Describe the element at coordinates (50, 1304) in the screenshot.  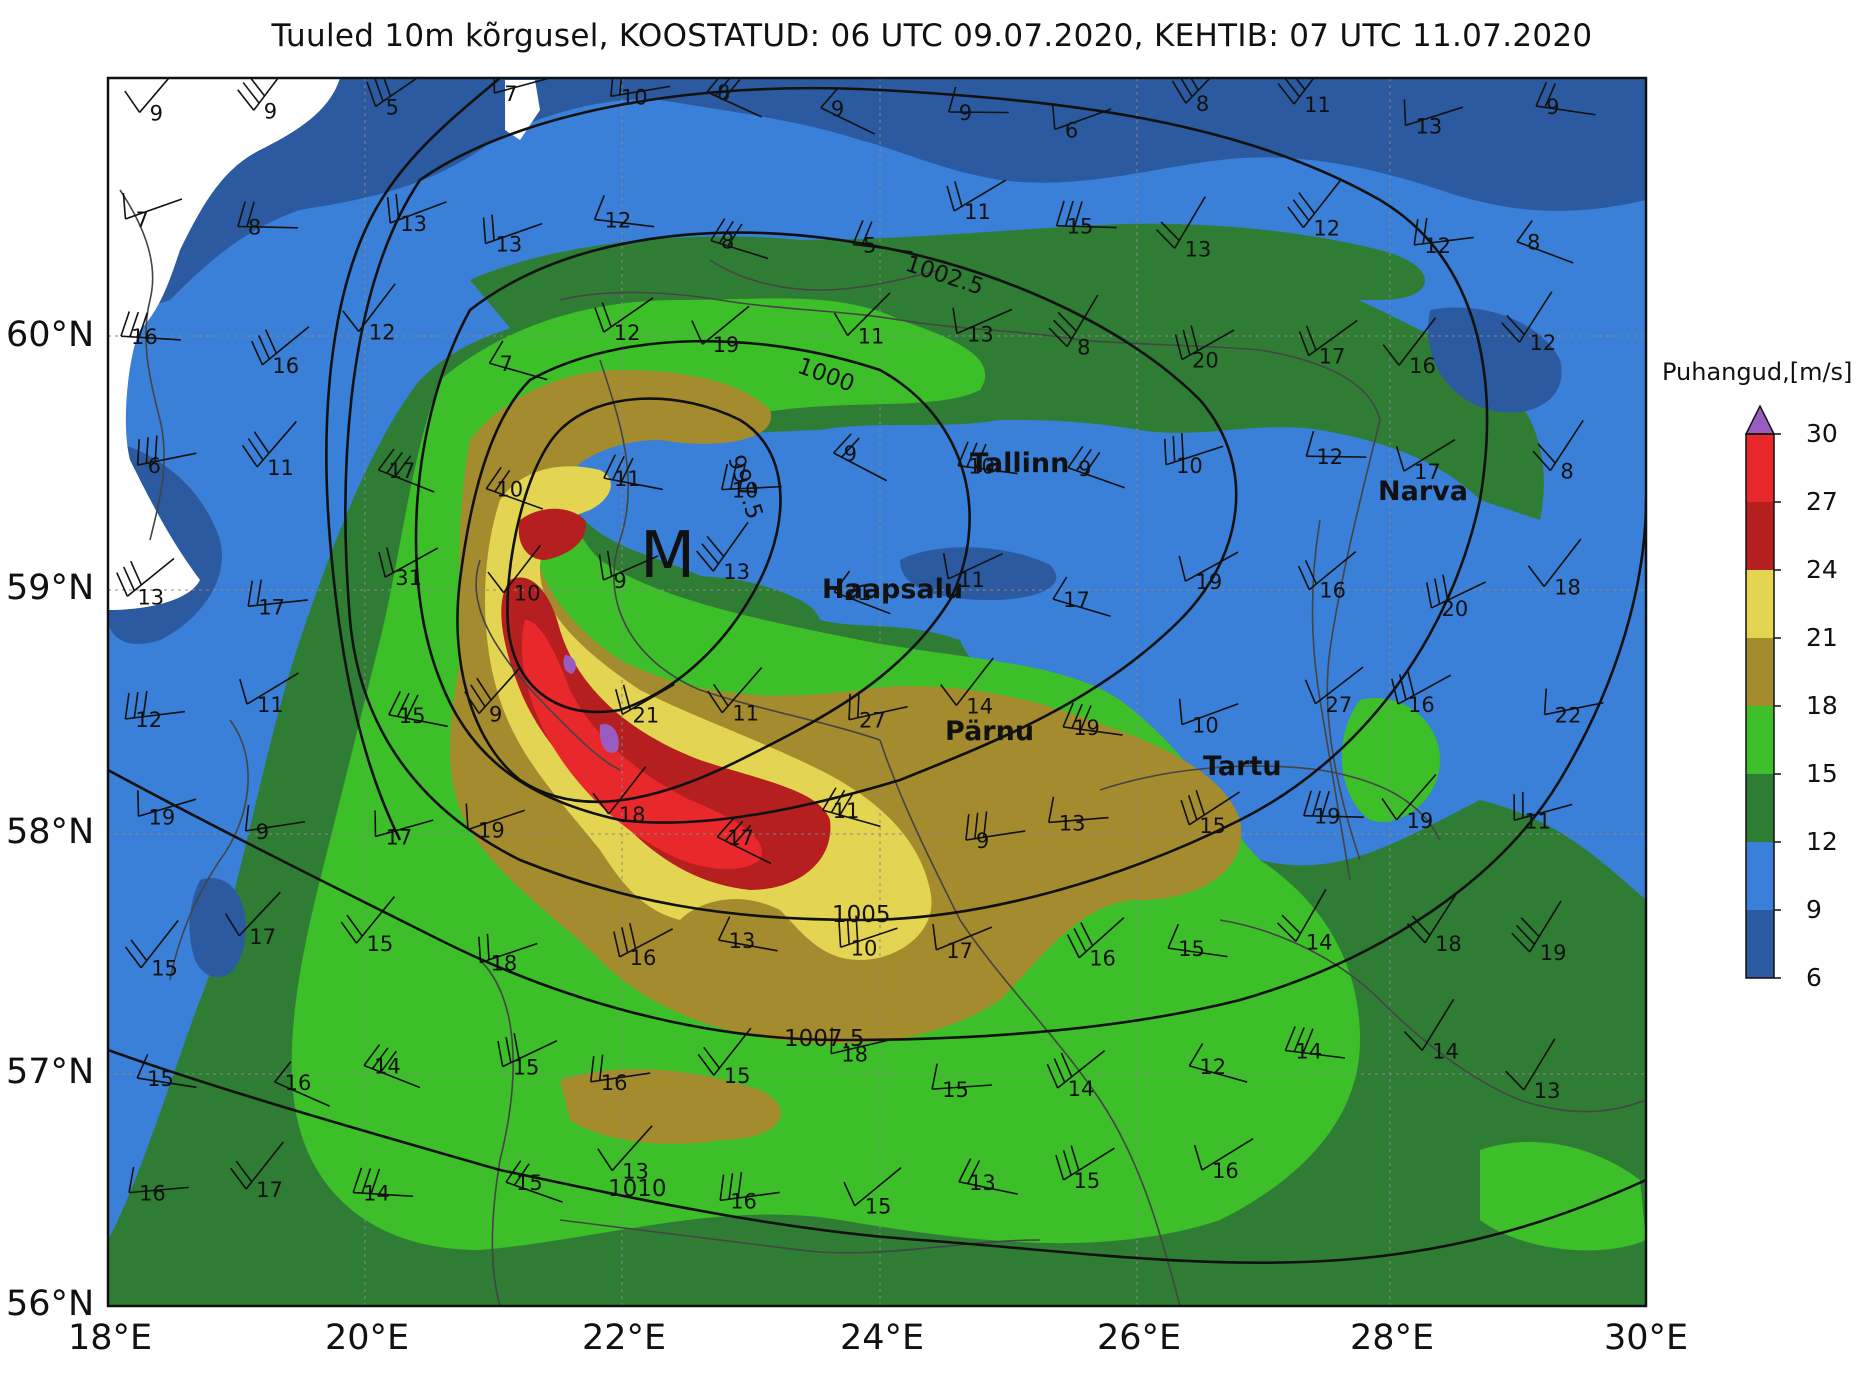
I see `lat-label: 56°N` at that location.